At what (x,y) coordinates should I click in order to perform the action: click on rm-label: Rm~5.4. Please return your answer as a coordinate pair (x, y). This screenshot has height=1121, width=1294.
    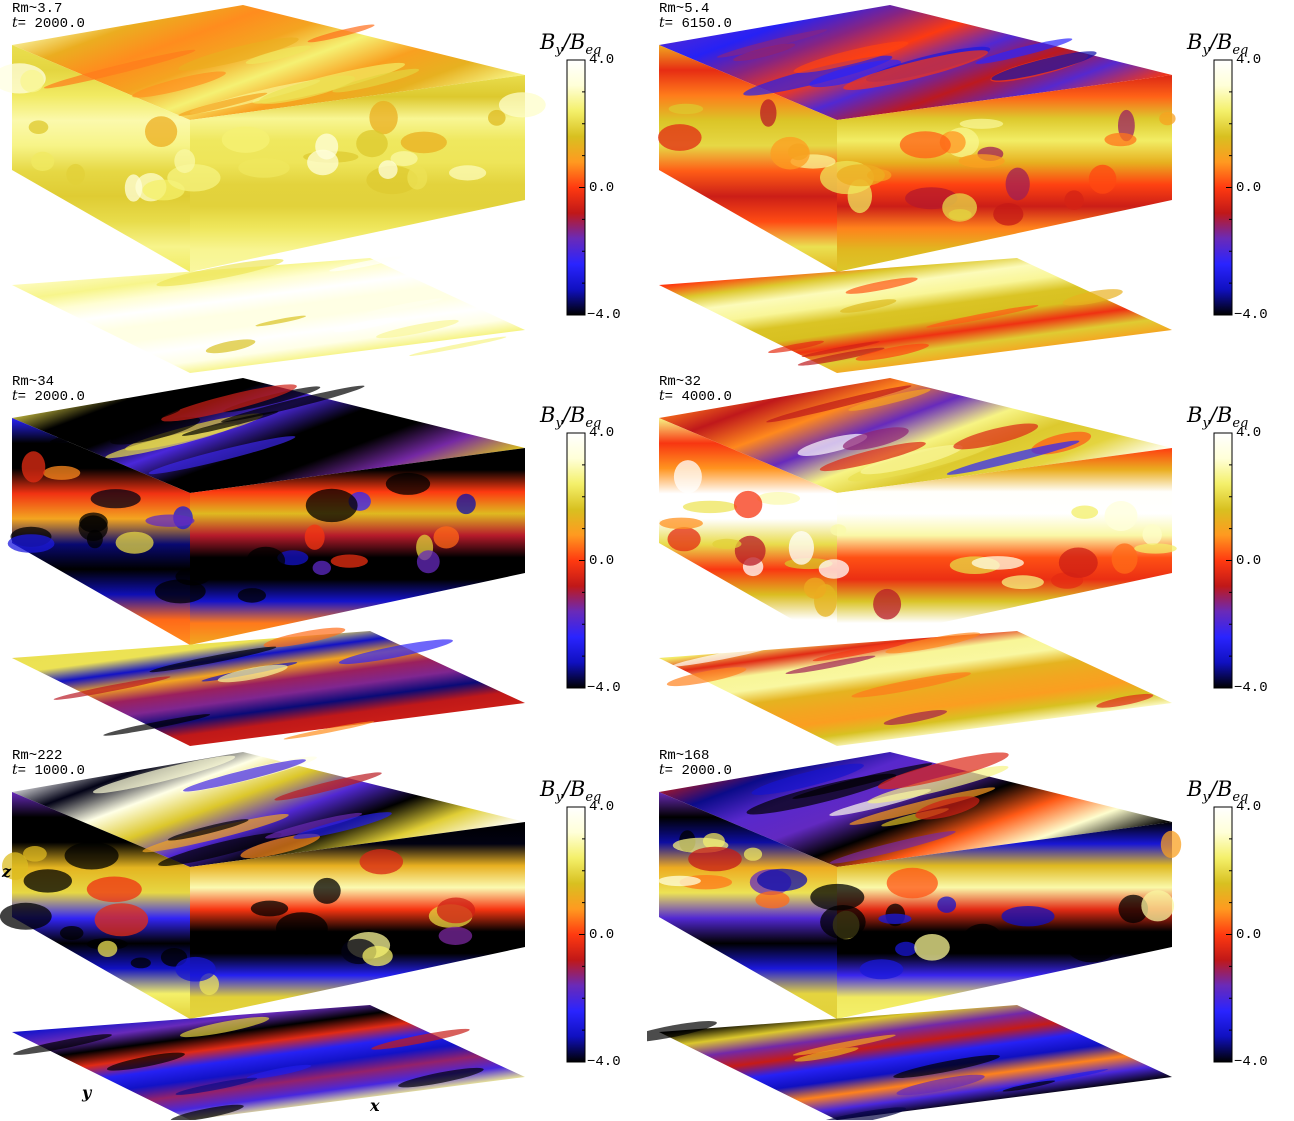
    Looking at the image, I should click on (684, 9).